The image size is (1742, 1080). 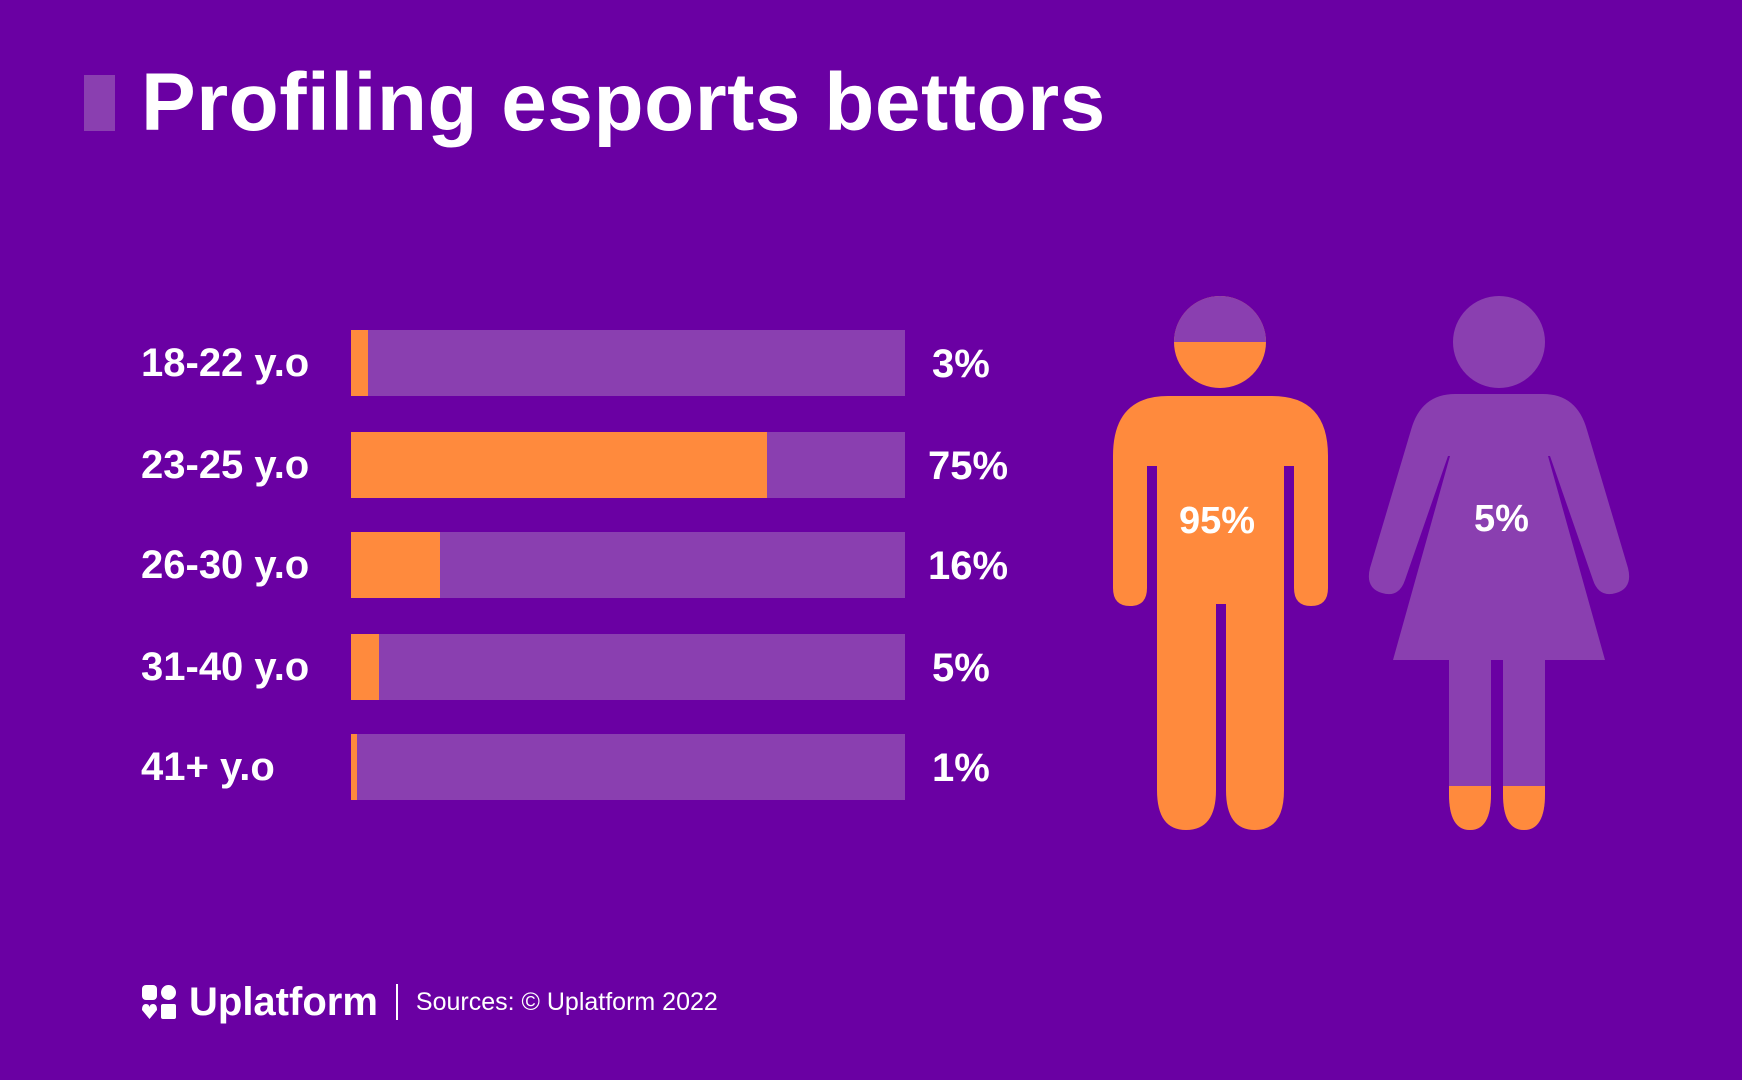 I want to click on brand-name: Uplatform, so click(x=283, y=1002).